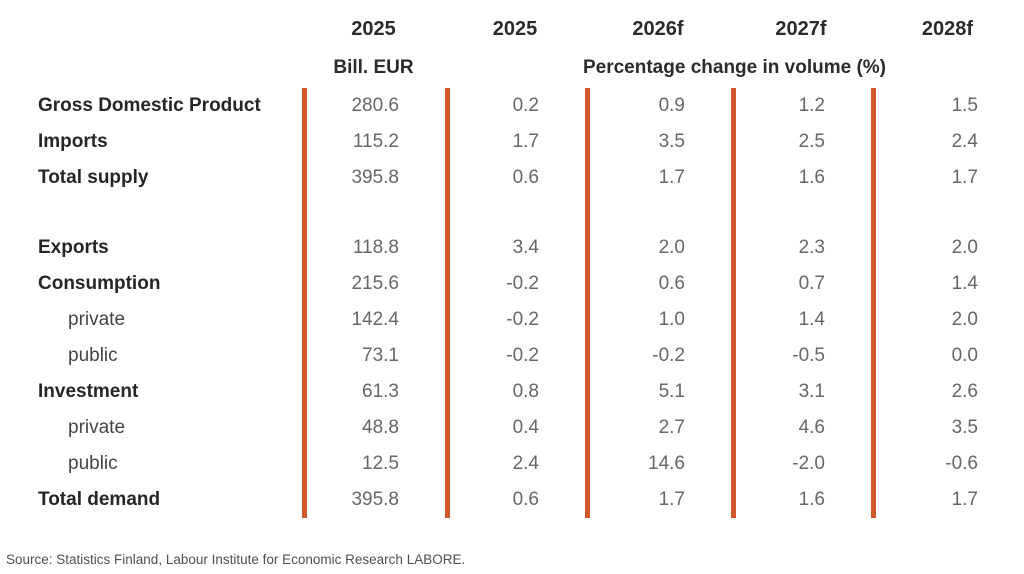 The width and height of the screenshot is (1024, 574). What do you see at coordinates (88, 391) in the screenshot?
I see `row-label: Investment` at bounding box center [88, 391].